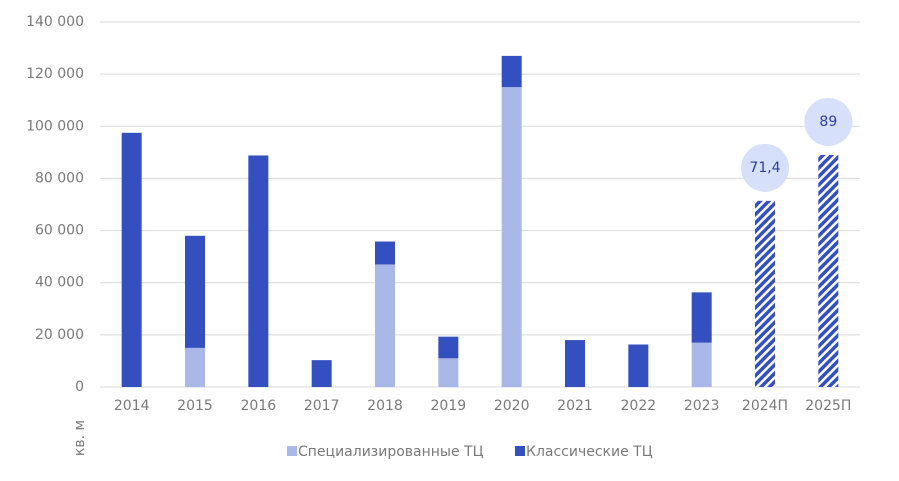 The width and height of the screenshot is (899, 481). Describe the element at coordinates (55, 22) in the screenshot. I see `y-tick-label: 140 000` at that location.